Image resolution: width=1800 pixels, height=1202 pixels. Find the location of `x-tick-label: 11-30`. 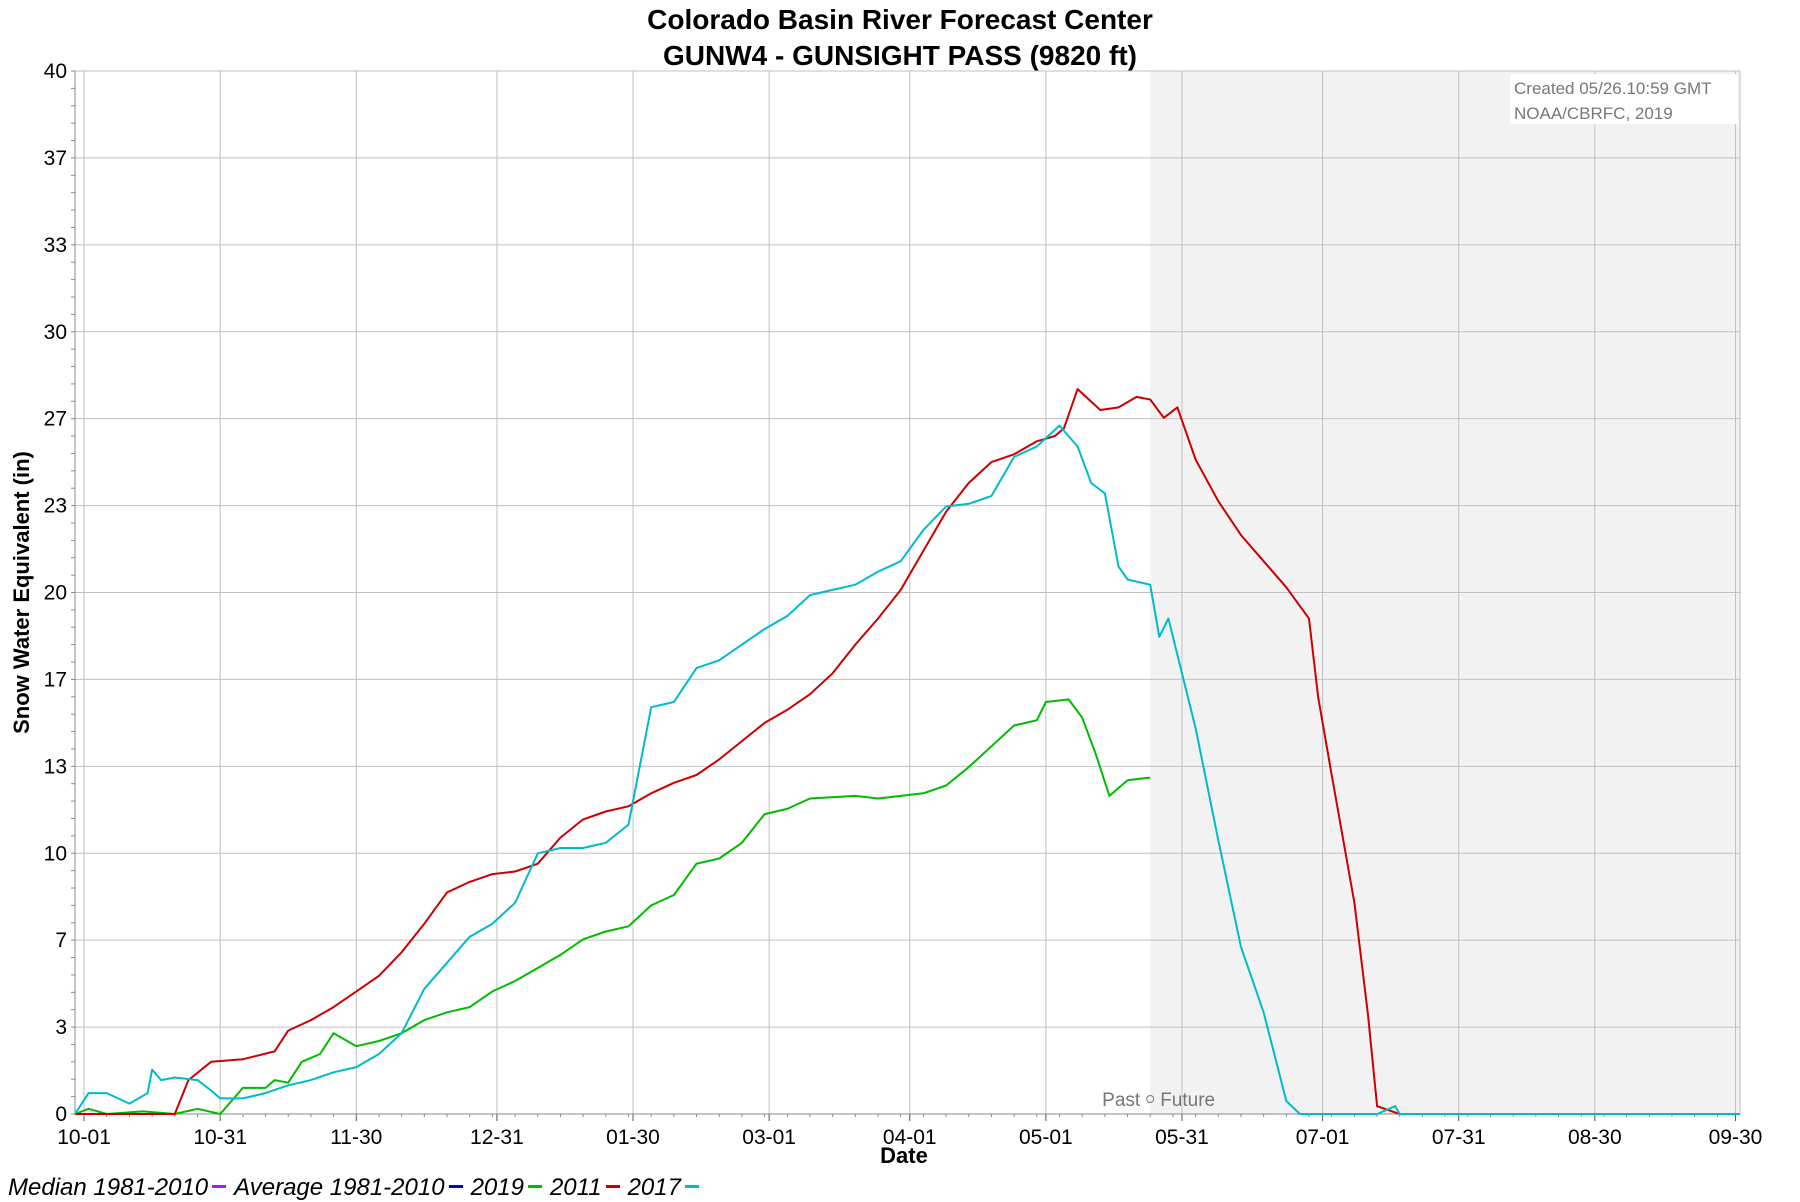

x-tick-label: 11-30 is located at coordinates (356, 1137).